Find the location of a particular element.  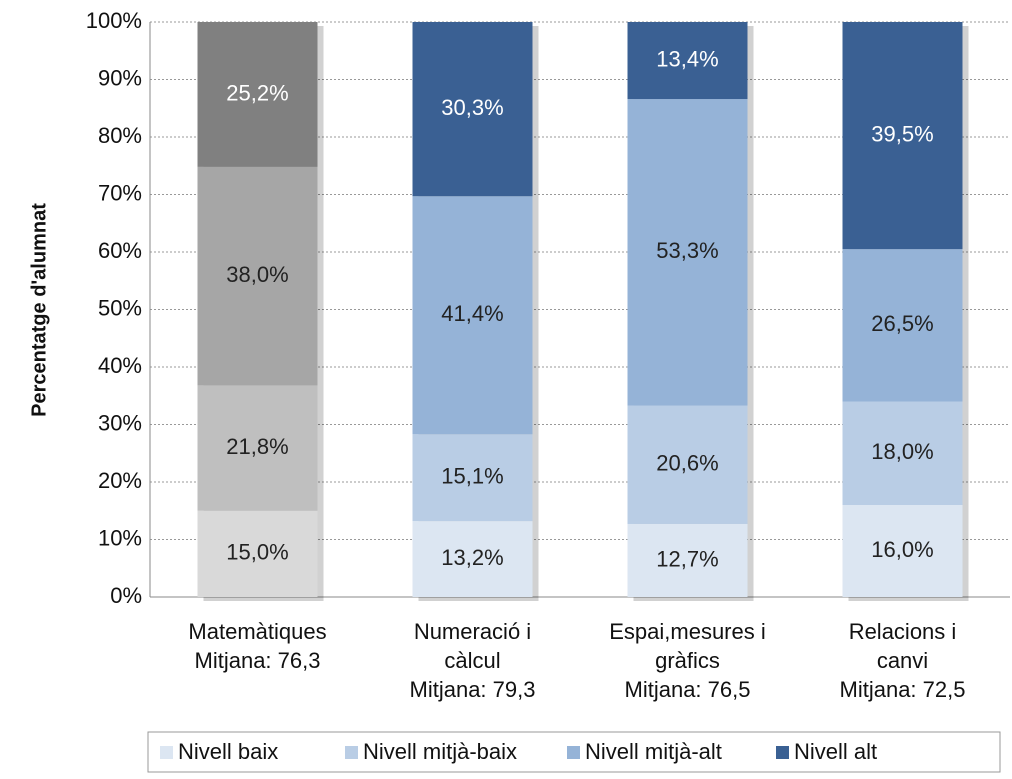

x-tick-label: Mitjana: 76,3 is located at coordinates (258, 660).